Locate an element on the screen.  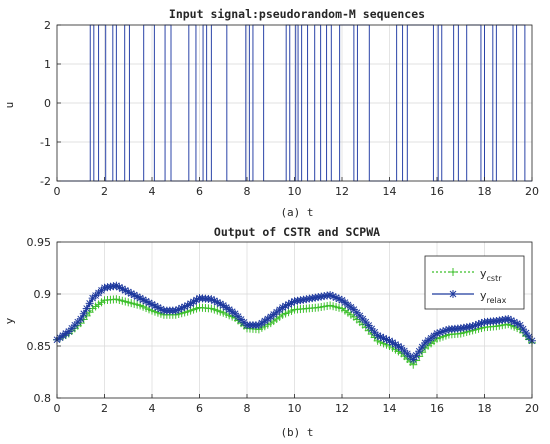
chart-b-x-ticks: 0 2 4 6 8 10 12 14 16 18 20 is located at coordinates (296, 404).